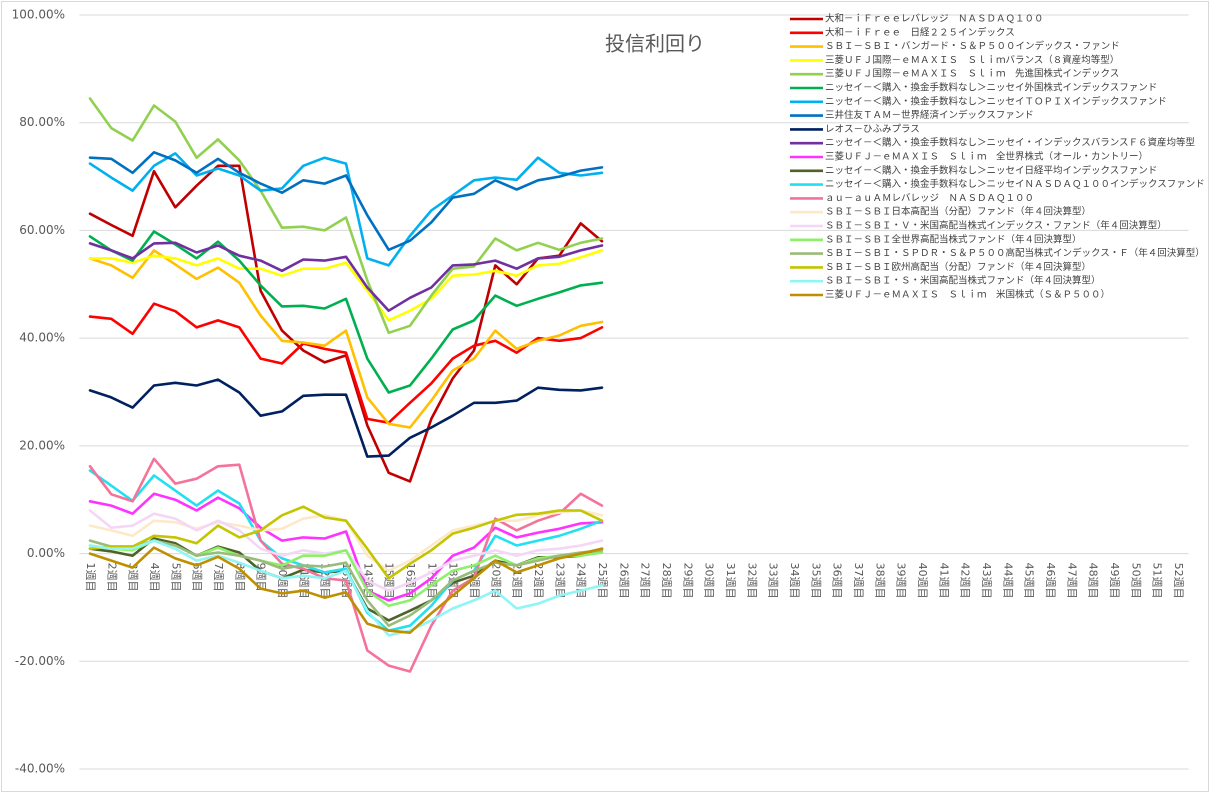 This screenshot has height=794, width=1211. Describe the element at coordinates (1010, 143) in the screenshot. I see `legend-label: ニッセイ－＜購入・換金手数料なし＞ニッセイ・インデックスバランスＦ６資産均等型` at that location.